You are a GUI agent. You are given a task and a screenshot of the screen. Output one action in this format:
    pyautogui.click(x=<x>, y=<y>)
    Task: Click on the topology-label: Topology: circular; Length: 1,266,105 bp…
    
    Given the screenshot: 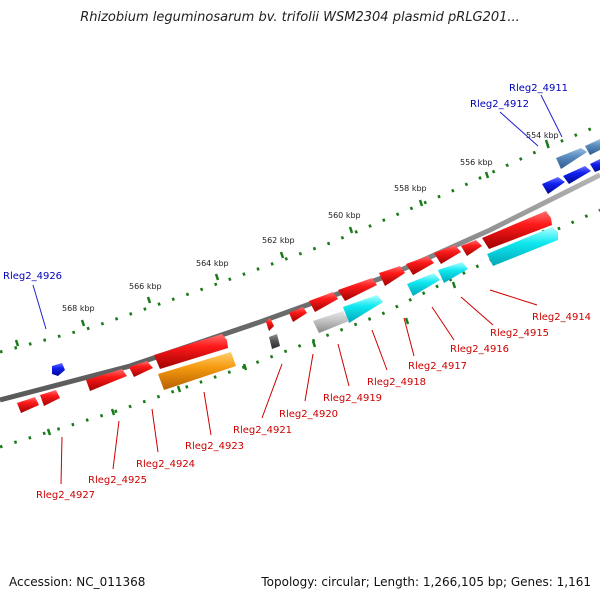 What is the action you would take?
    pyautogui.click(x=426, y=582)
    